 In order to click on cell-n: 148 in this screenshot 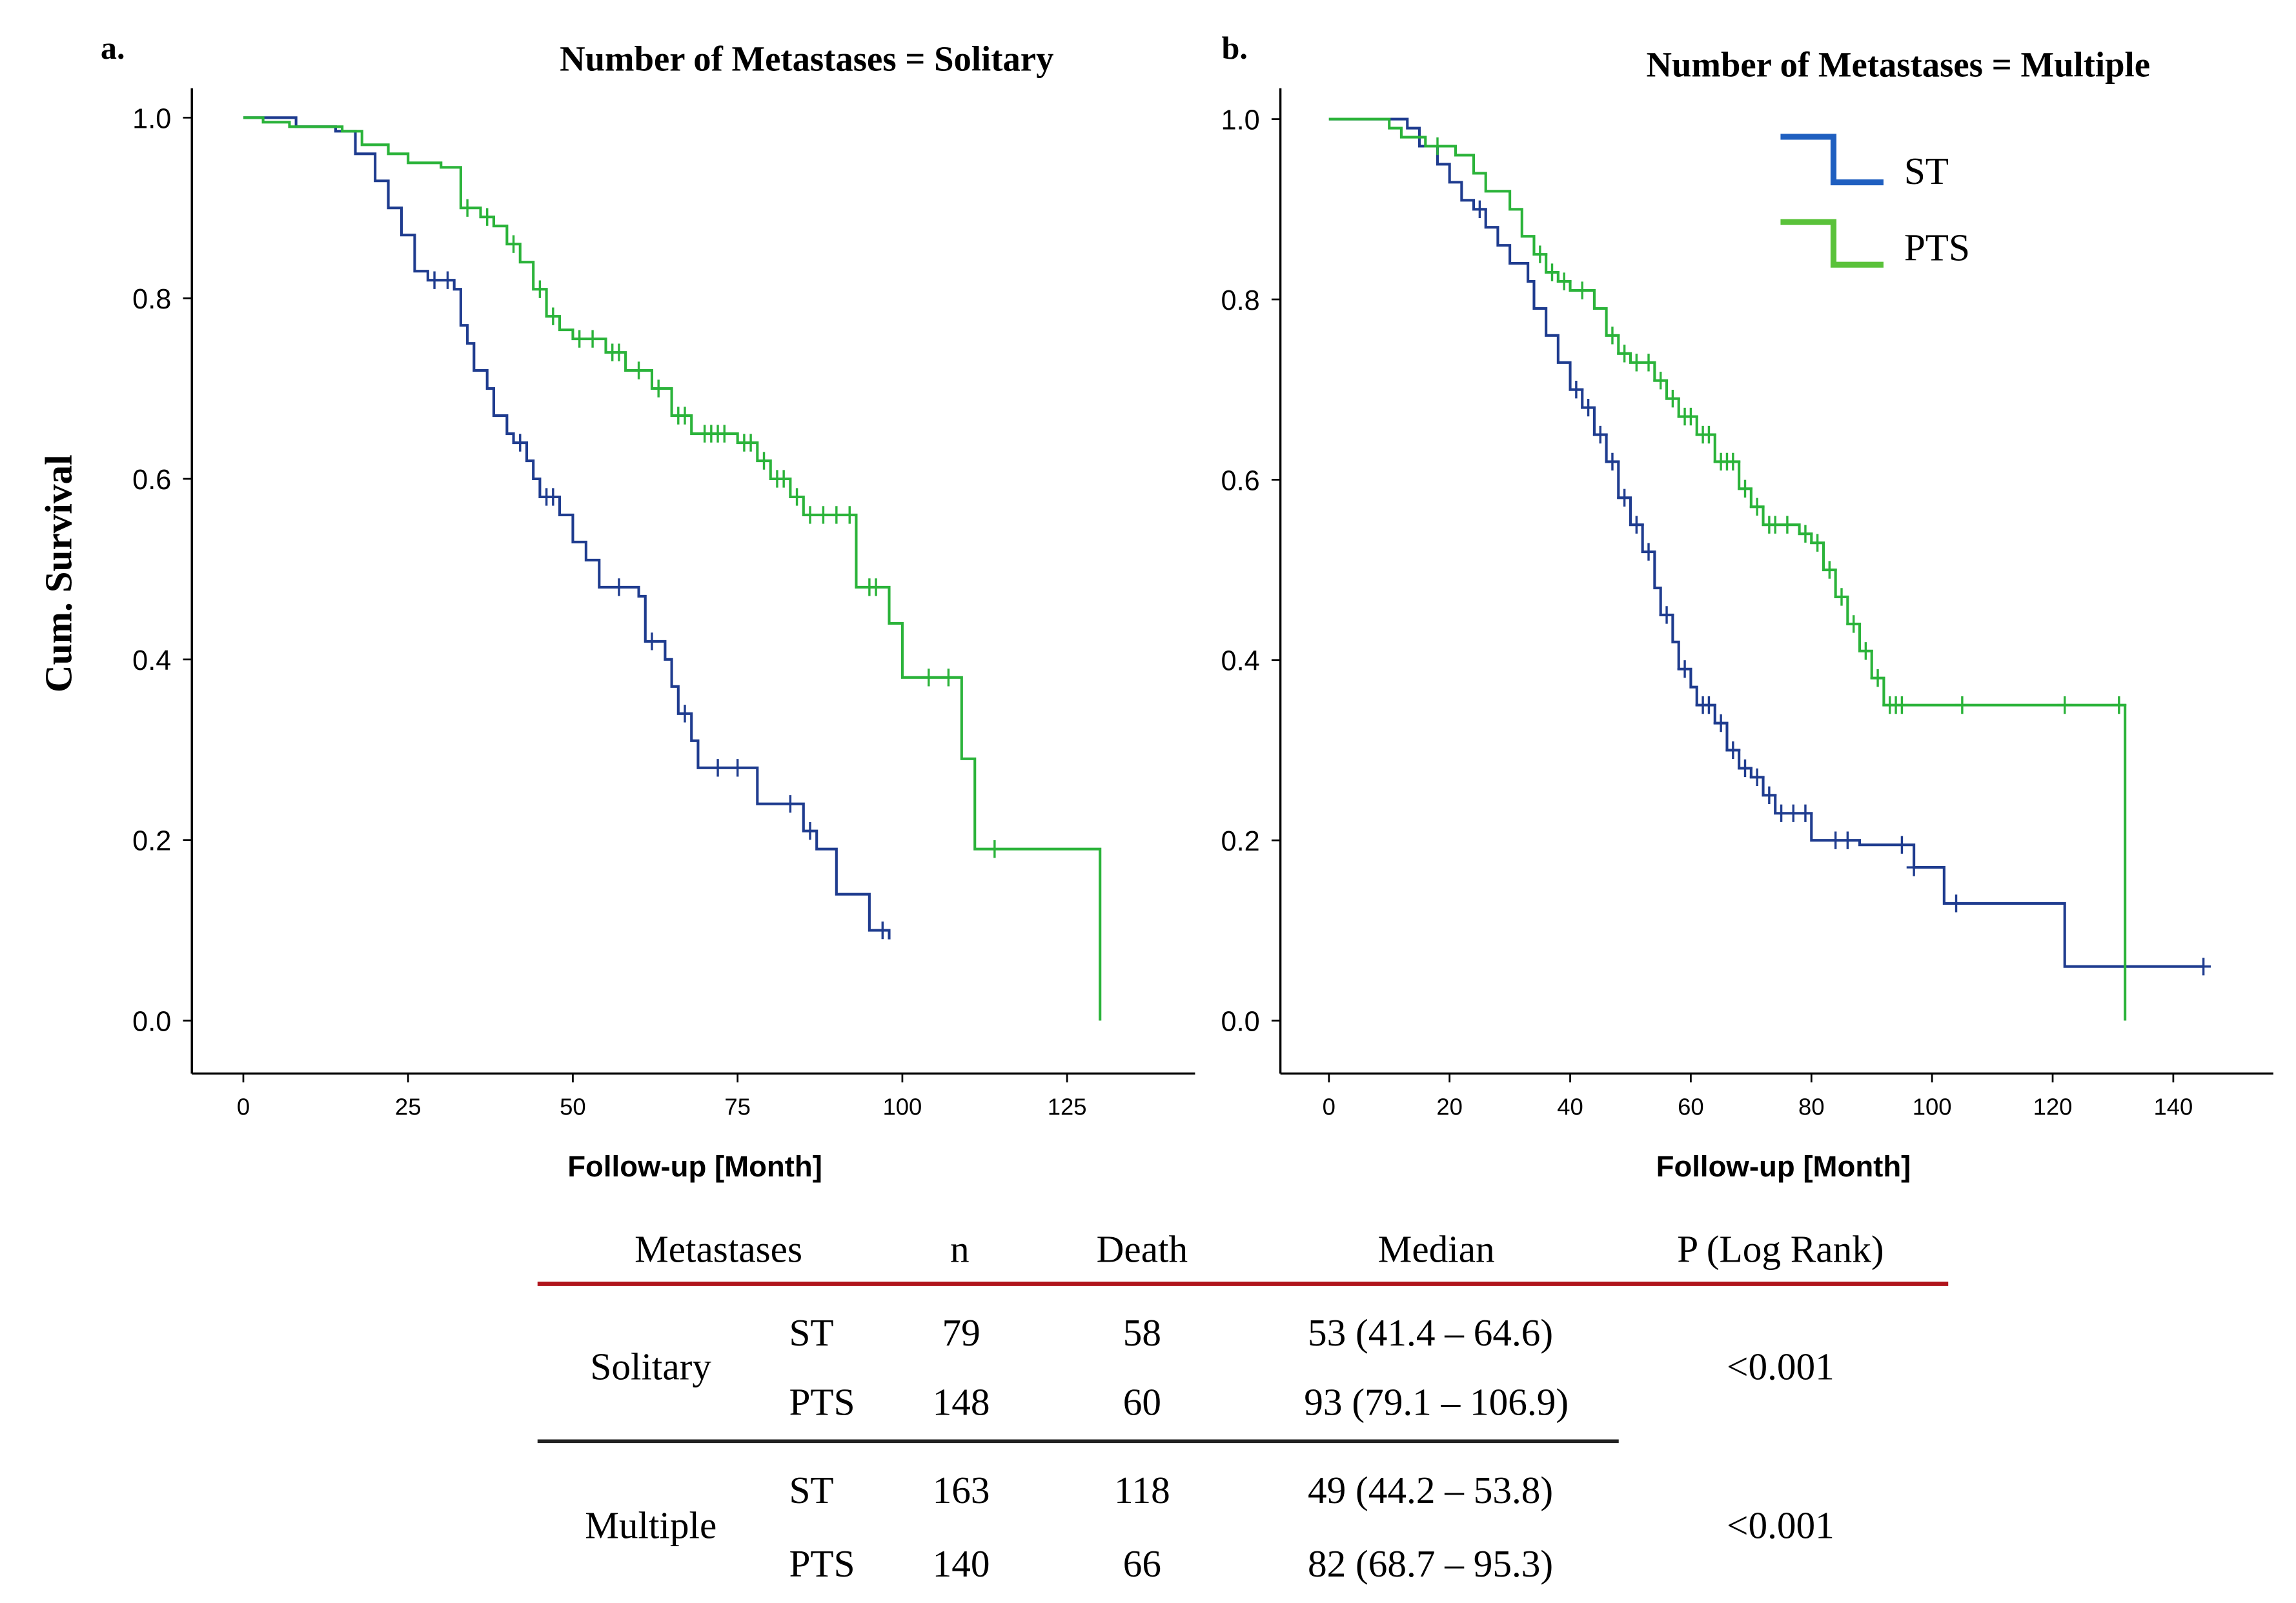, I will do `click(961, 1401)`.